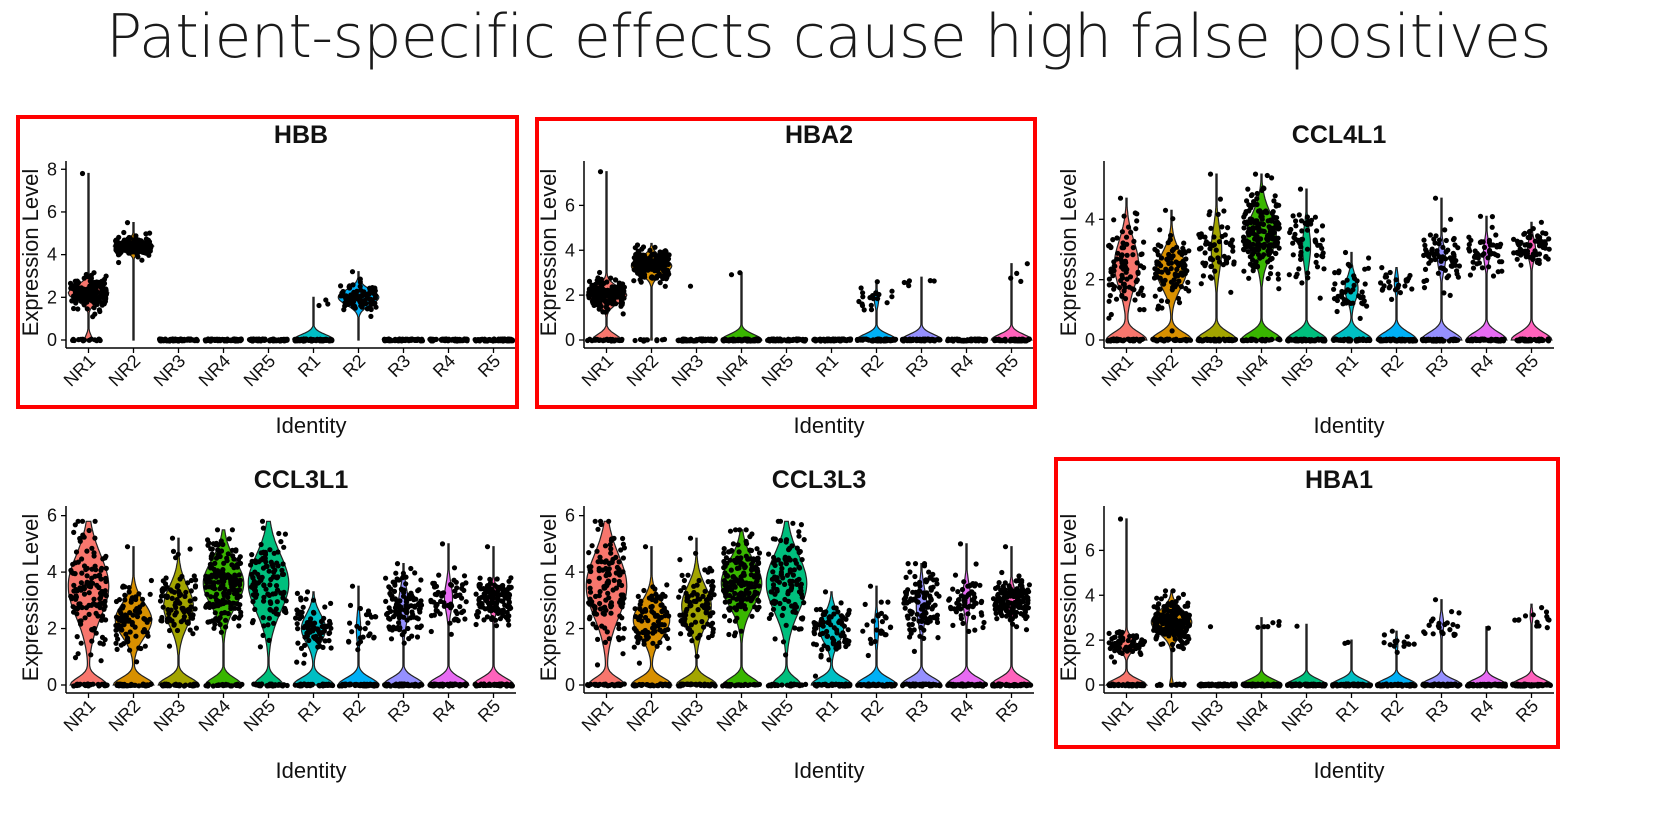  What do you see at coordinates (819, 480) in the screenshot?
I see `panel-title: CCL3L3` at bounding box center [819, 480].